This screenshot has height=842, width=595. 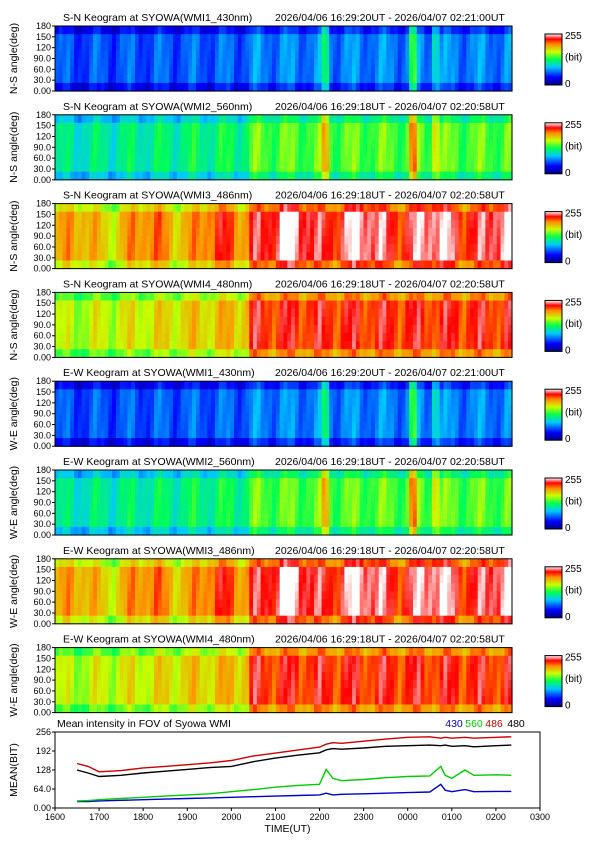 I want to click on keogram-title: S-N Keogram at SYOWA(WMI4_480nm), so click(x=157, y=284).